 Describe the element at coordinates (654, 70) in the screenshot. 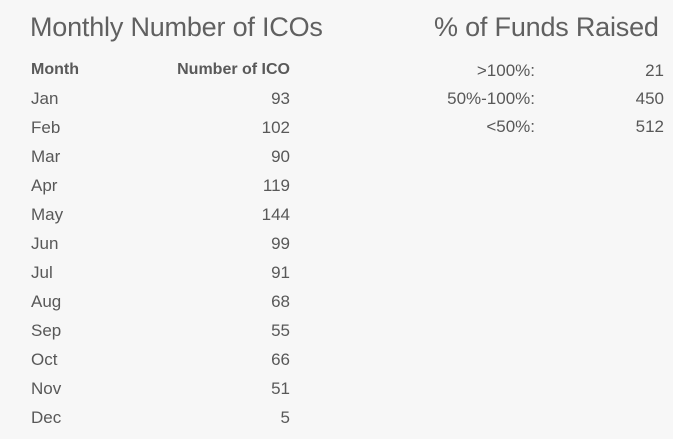

I see `funds-count-value: 21` at that location.